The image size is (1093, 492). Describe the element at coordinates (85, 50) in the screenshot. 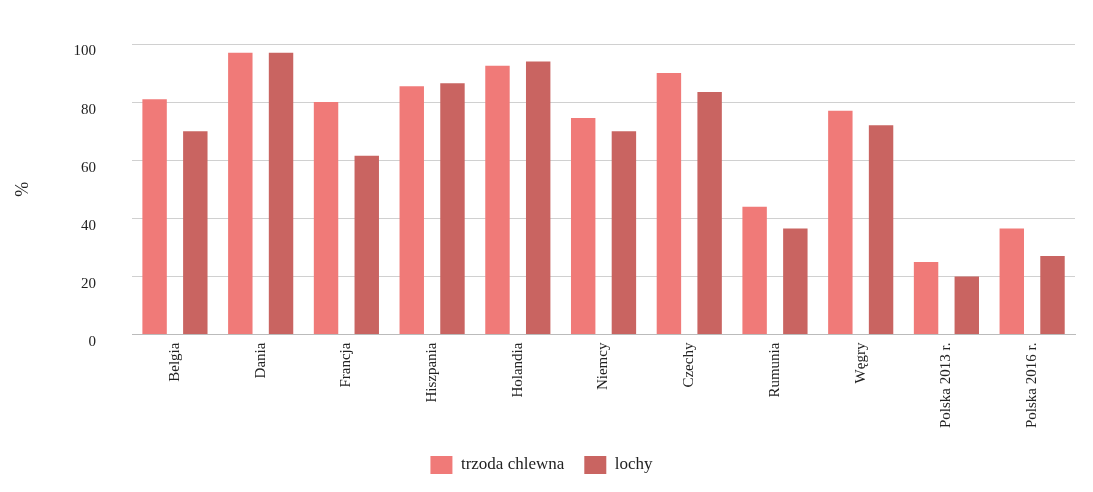

I see `y-tick-label: 100` at that location.